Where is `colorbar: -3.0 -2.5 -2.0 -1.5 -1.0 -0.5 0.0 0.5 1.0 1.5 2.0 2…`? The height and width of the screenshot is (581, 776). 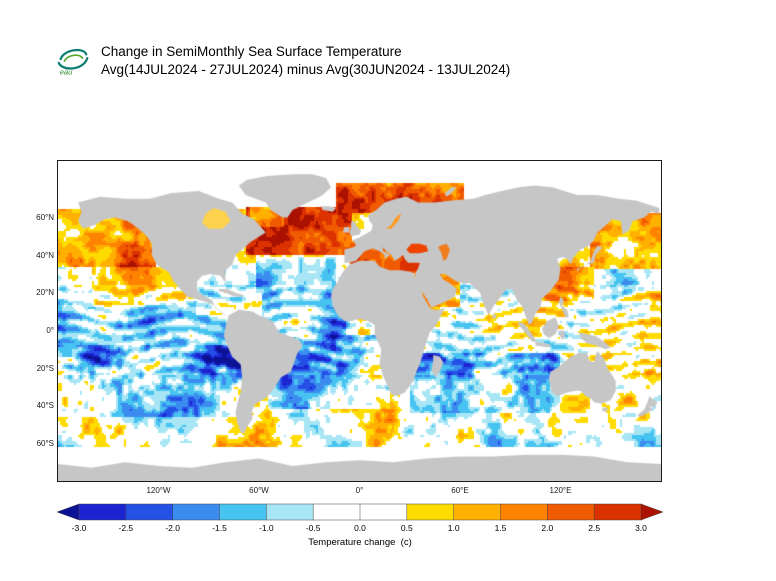 colorbar: -3.0 -2.5 -2.0 -1.5 -1.0 -0.5 0.0 0.5 1.0 1.5 2.0 2… is located at coordinates (360, 526).